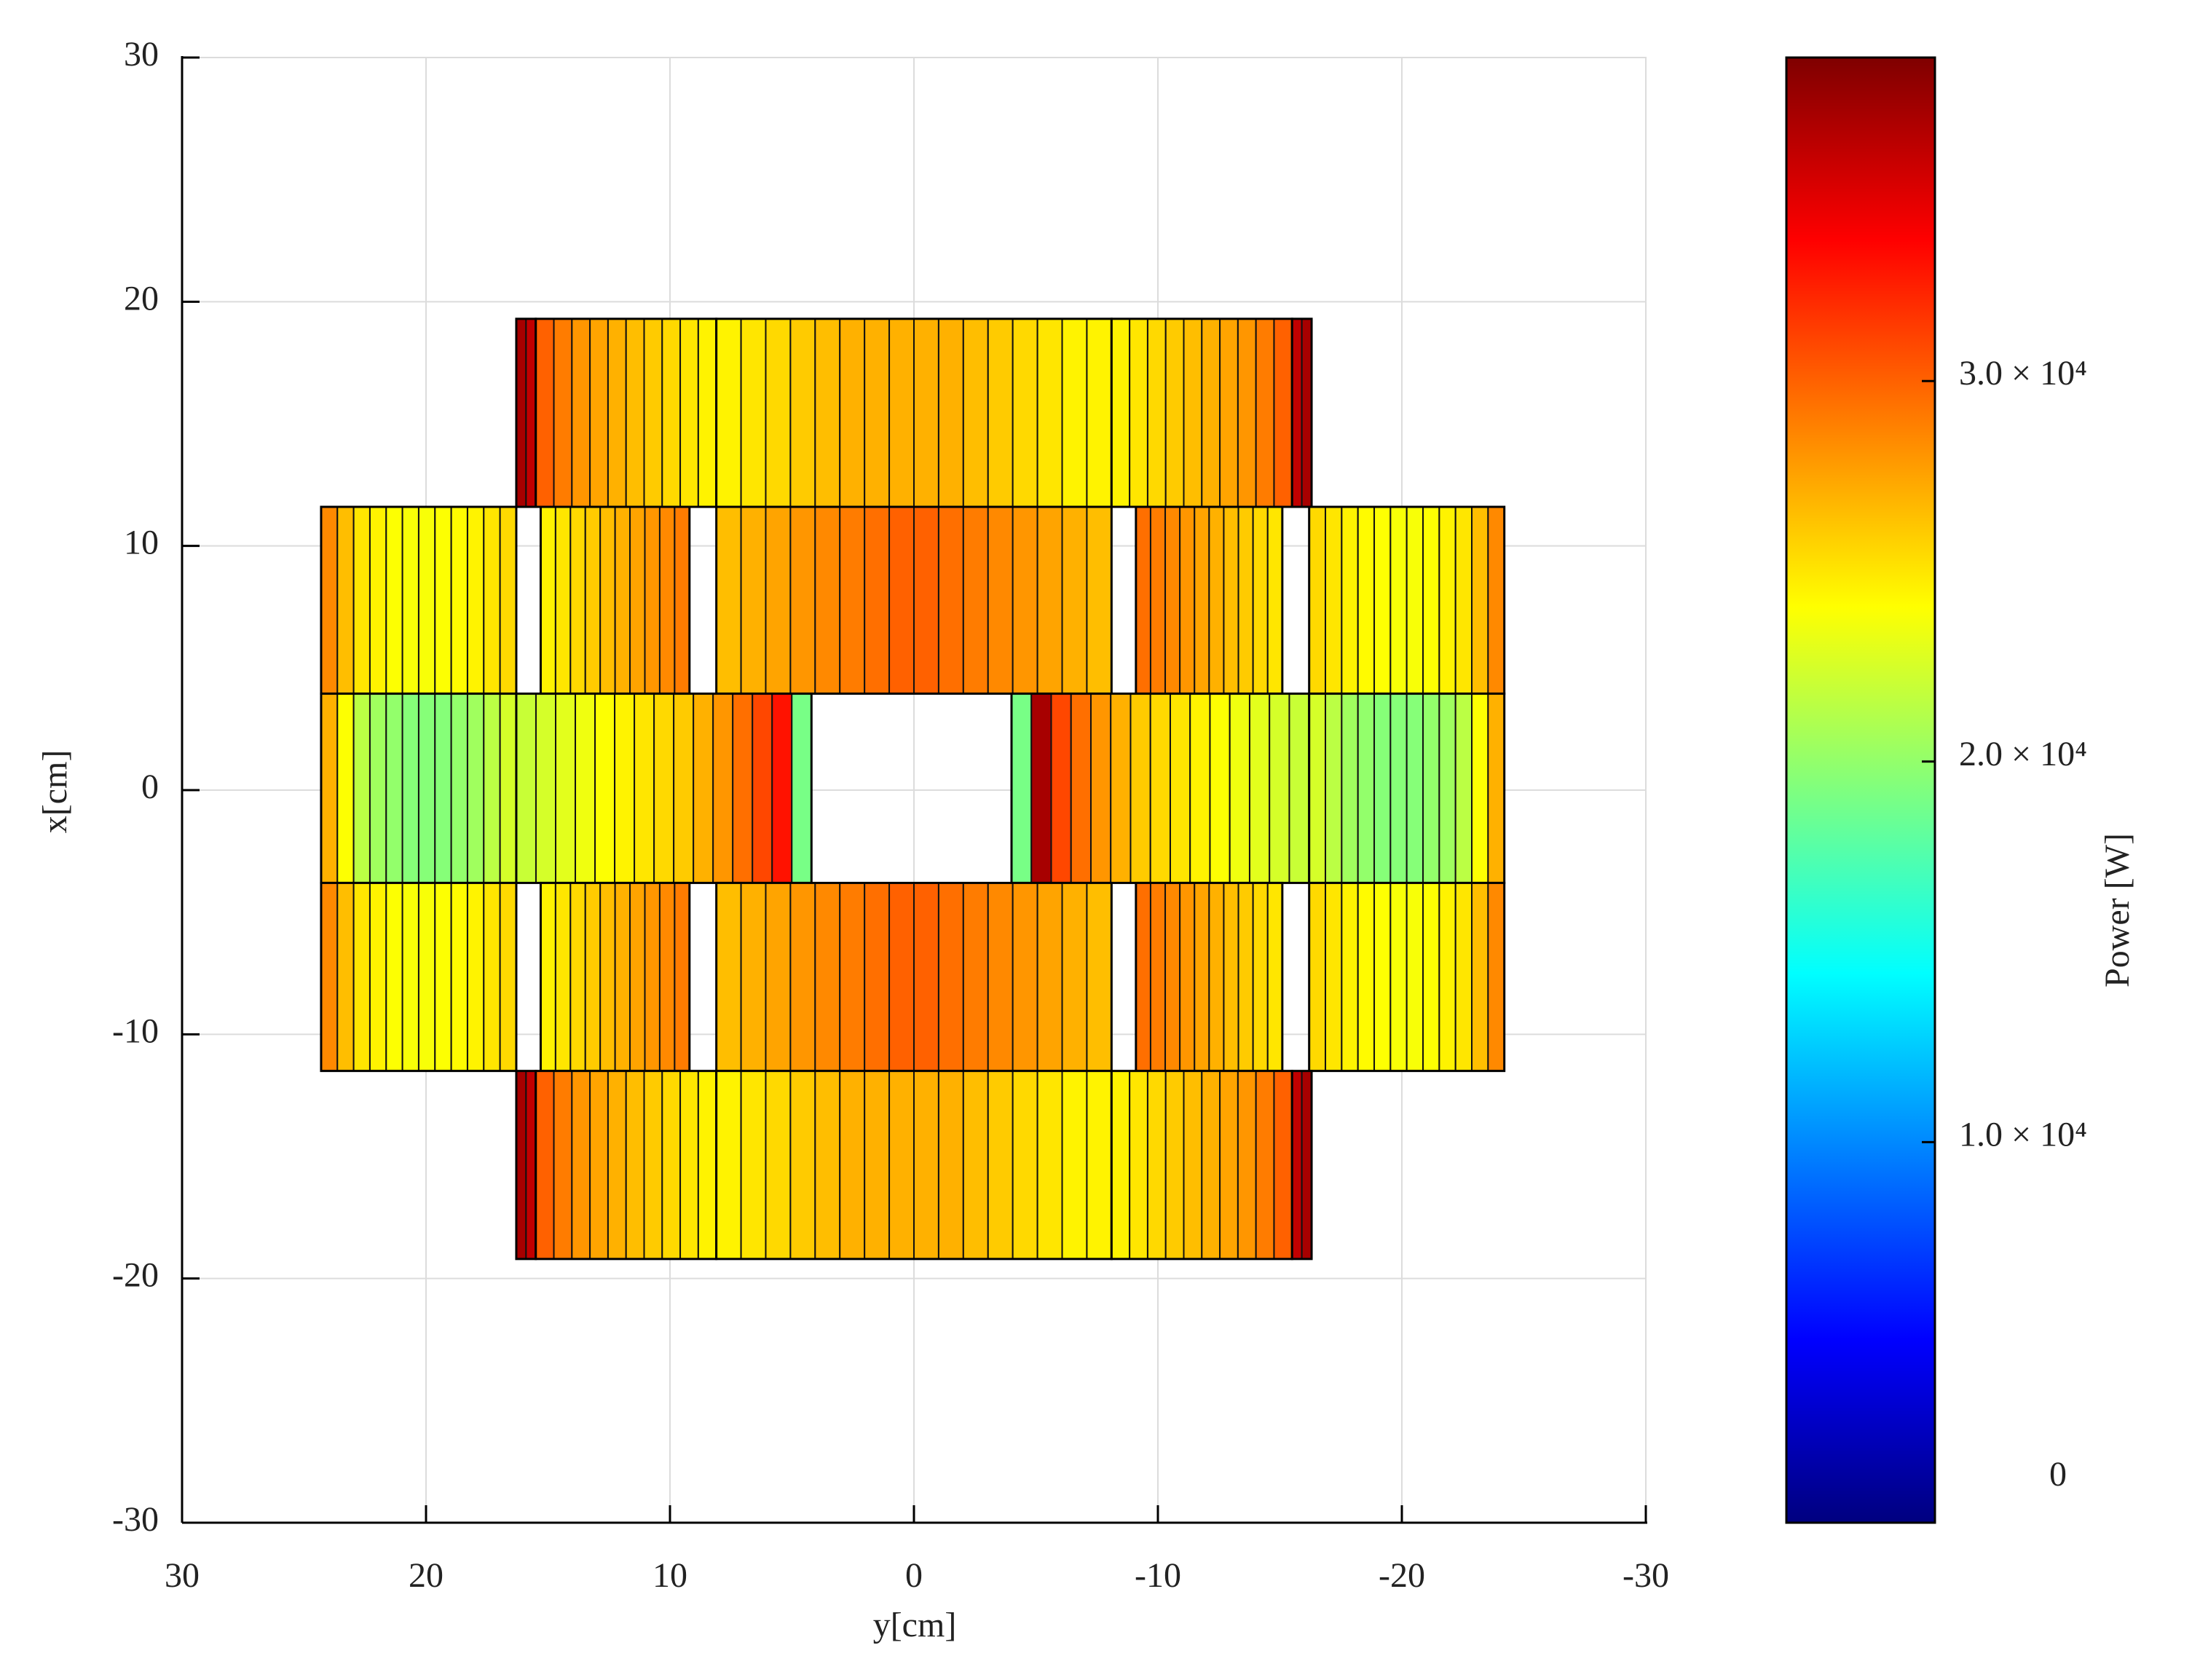 The image size is (2192, 1680). Describe the element at coordinates (2058, 1474) in the screenshot. I see `colorbar-tick-label: 0` at that location.